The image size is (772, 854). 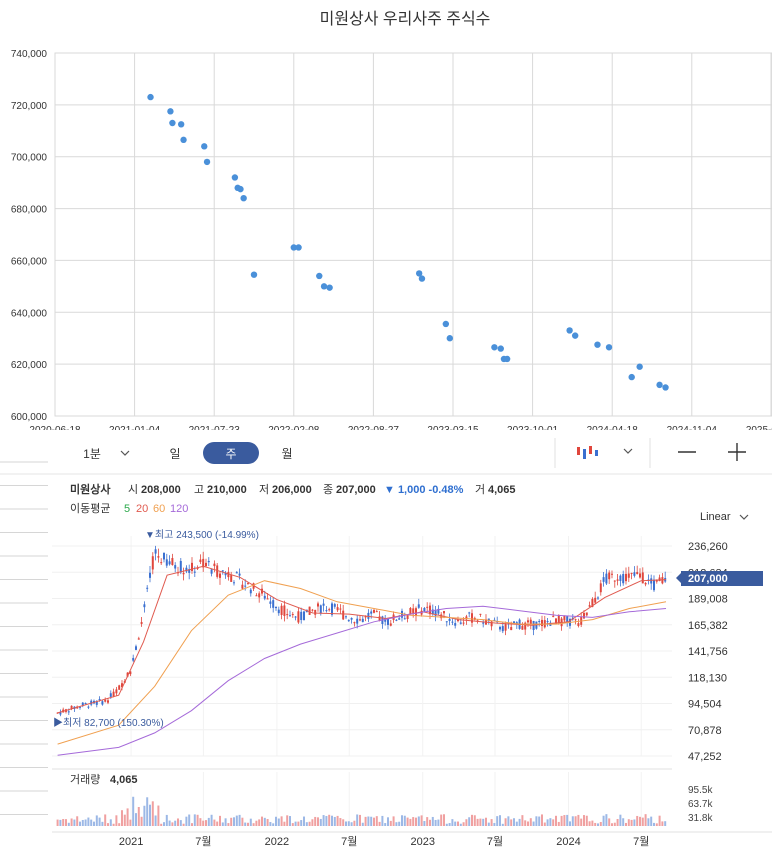 I want to click on high-value: 210,000, so click(x=227, y=490).